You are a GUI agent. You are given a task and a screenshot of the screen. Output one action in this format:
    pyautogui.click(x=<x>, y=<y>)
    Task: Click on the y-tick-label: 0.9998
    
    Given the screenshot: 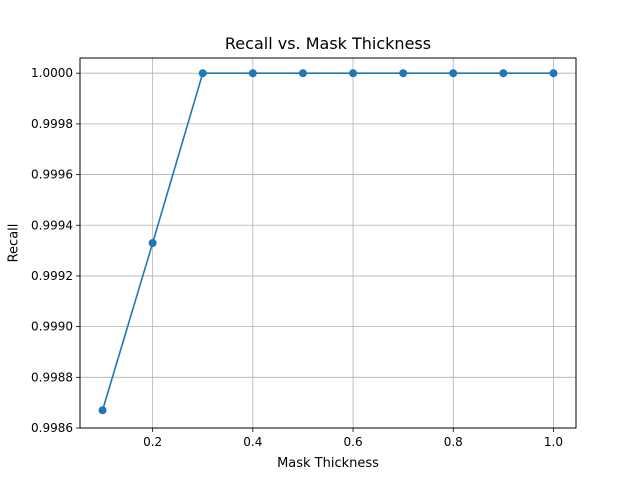 What is the action you would take?
    pyautogui.click(x=52, y=124)
    